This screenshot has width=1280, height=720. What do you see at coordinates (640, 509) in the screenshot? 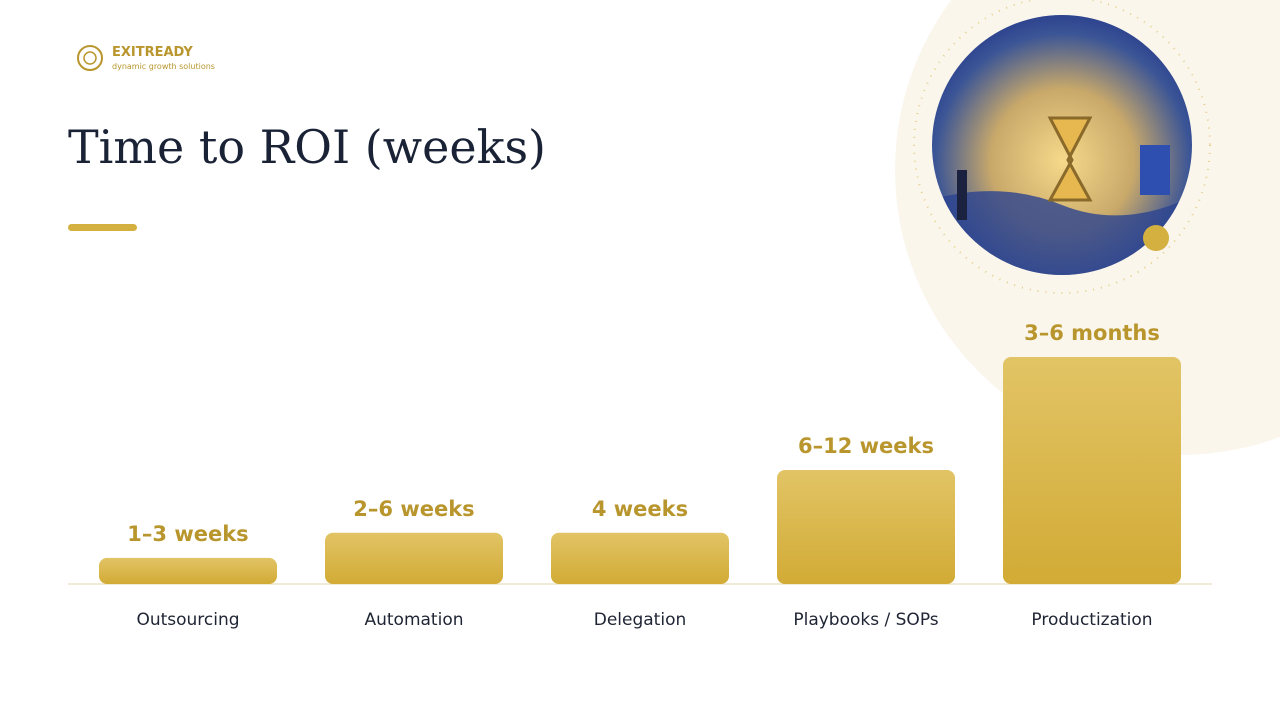
I see `value-label: 4 weeks` at bounding box center [640, 509].